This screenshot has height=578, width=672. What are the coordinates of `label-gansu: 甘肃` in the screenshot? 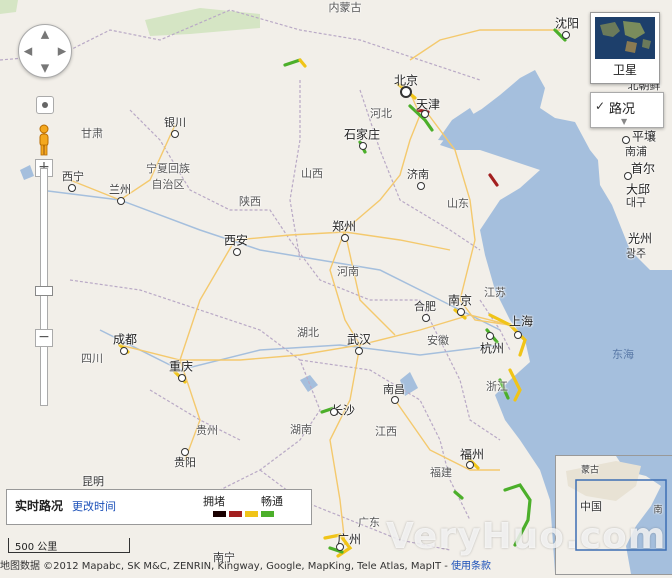 It's located at (92, 133).